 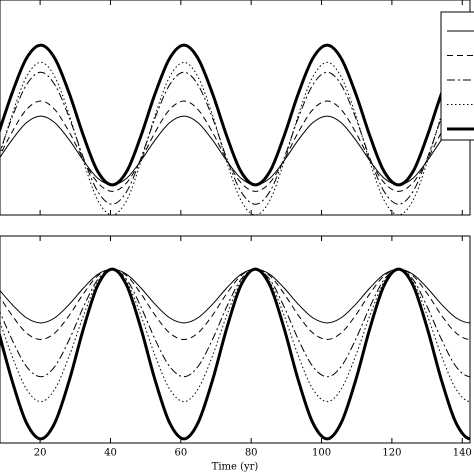 I want to click on x-tick-label: 60, so click(x=180, y=453).